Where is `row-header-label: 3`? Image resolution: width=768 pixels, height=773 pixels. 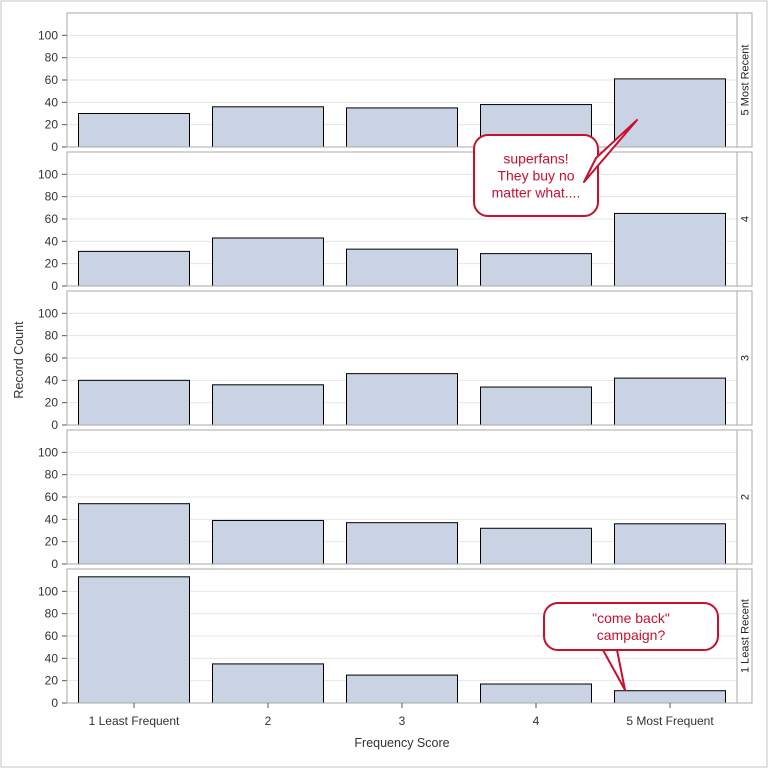 row-header-label: 3 is located at coordinates (746, 358).